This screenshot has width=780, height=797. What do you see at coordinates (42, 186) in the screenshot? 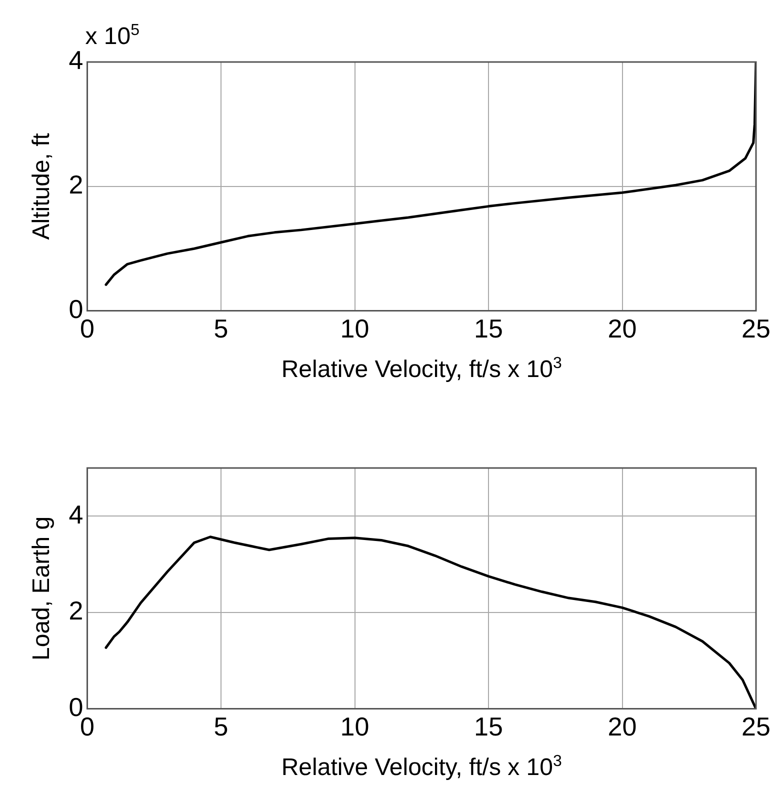
I see `y-axis-title: Altitude, ft` at bounding box center [42, 186].